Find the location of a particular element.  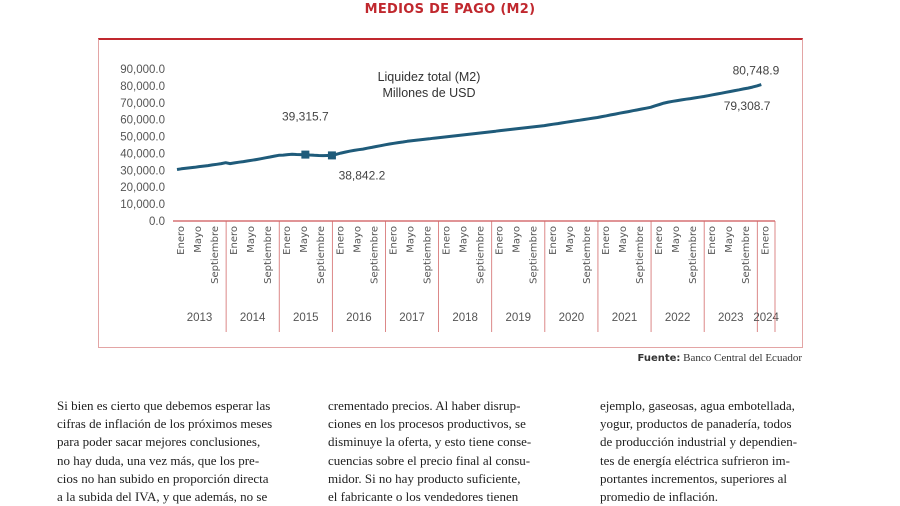

y-tick-label: 0.0 is located at coordinates (157, 222).